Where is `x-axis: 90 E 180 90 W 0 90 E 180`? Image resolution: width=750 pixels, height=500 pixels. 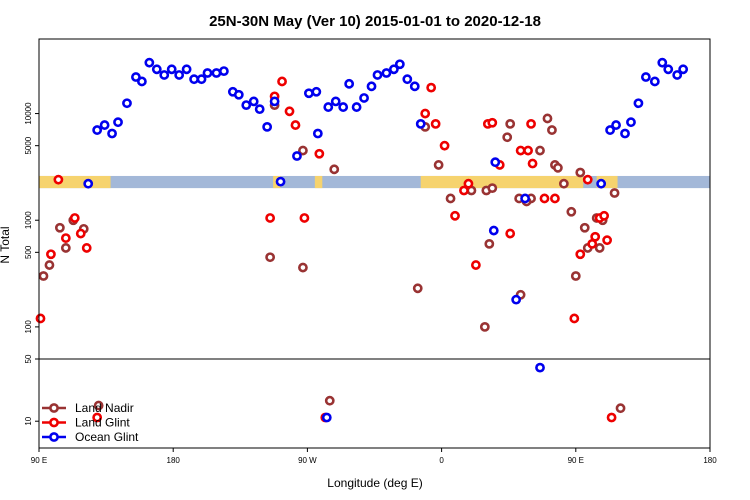 x-axis: 90 E 180 90 W 0 90 E 180 is located at coordinates (374, 456).